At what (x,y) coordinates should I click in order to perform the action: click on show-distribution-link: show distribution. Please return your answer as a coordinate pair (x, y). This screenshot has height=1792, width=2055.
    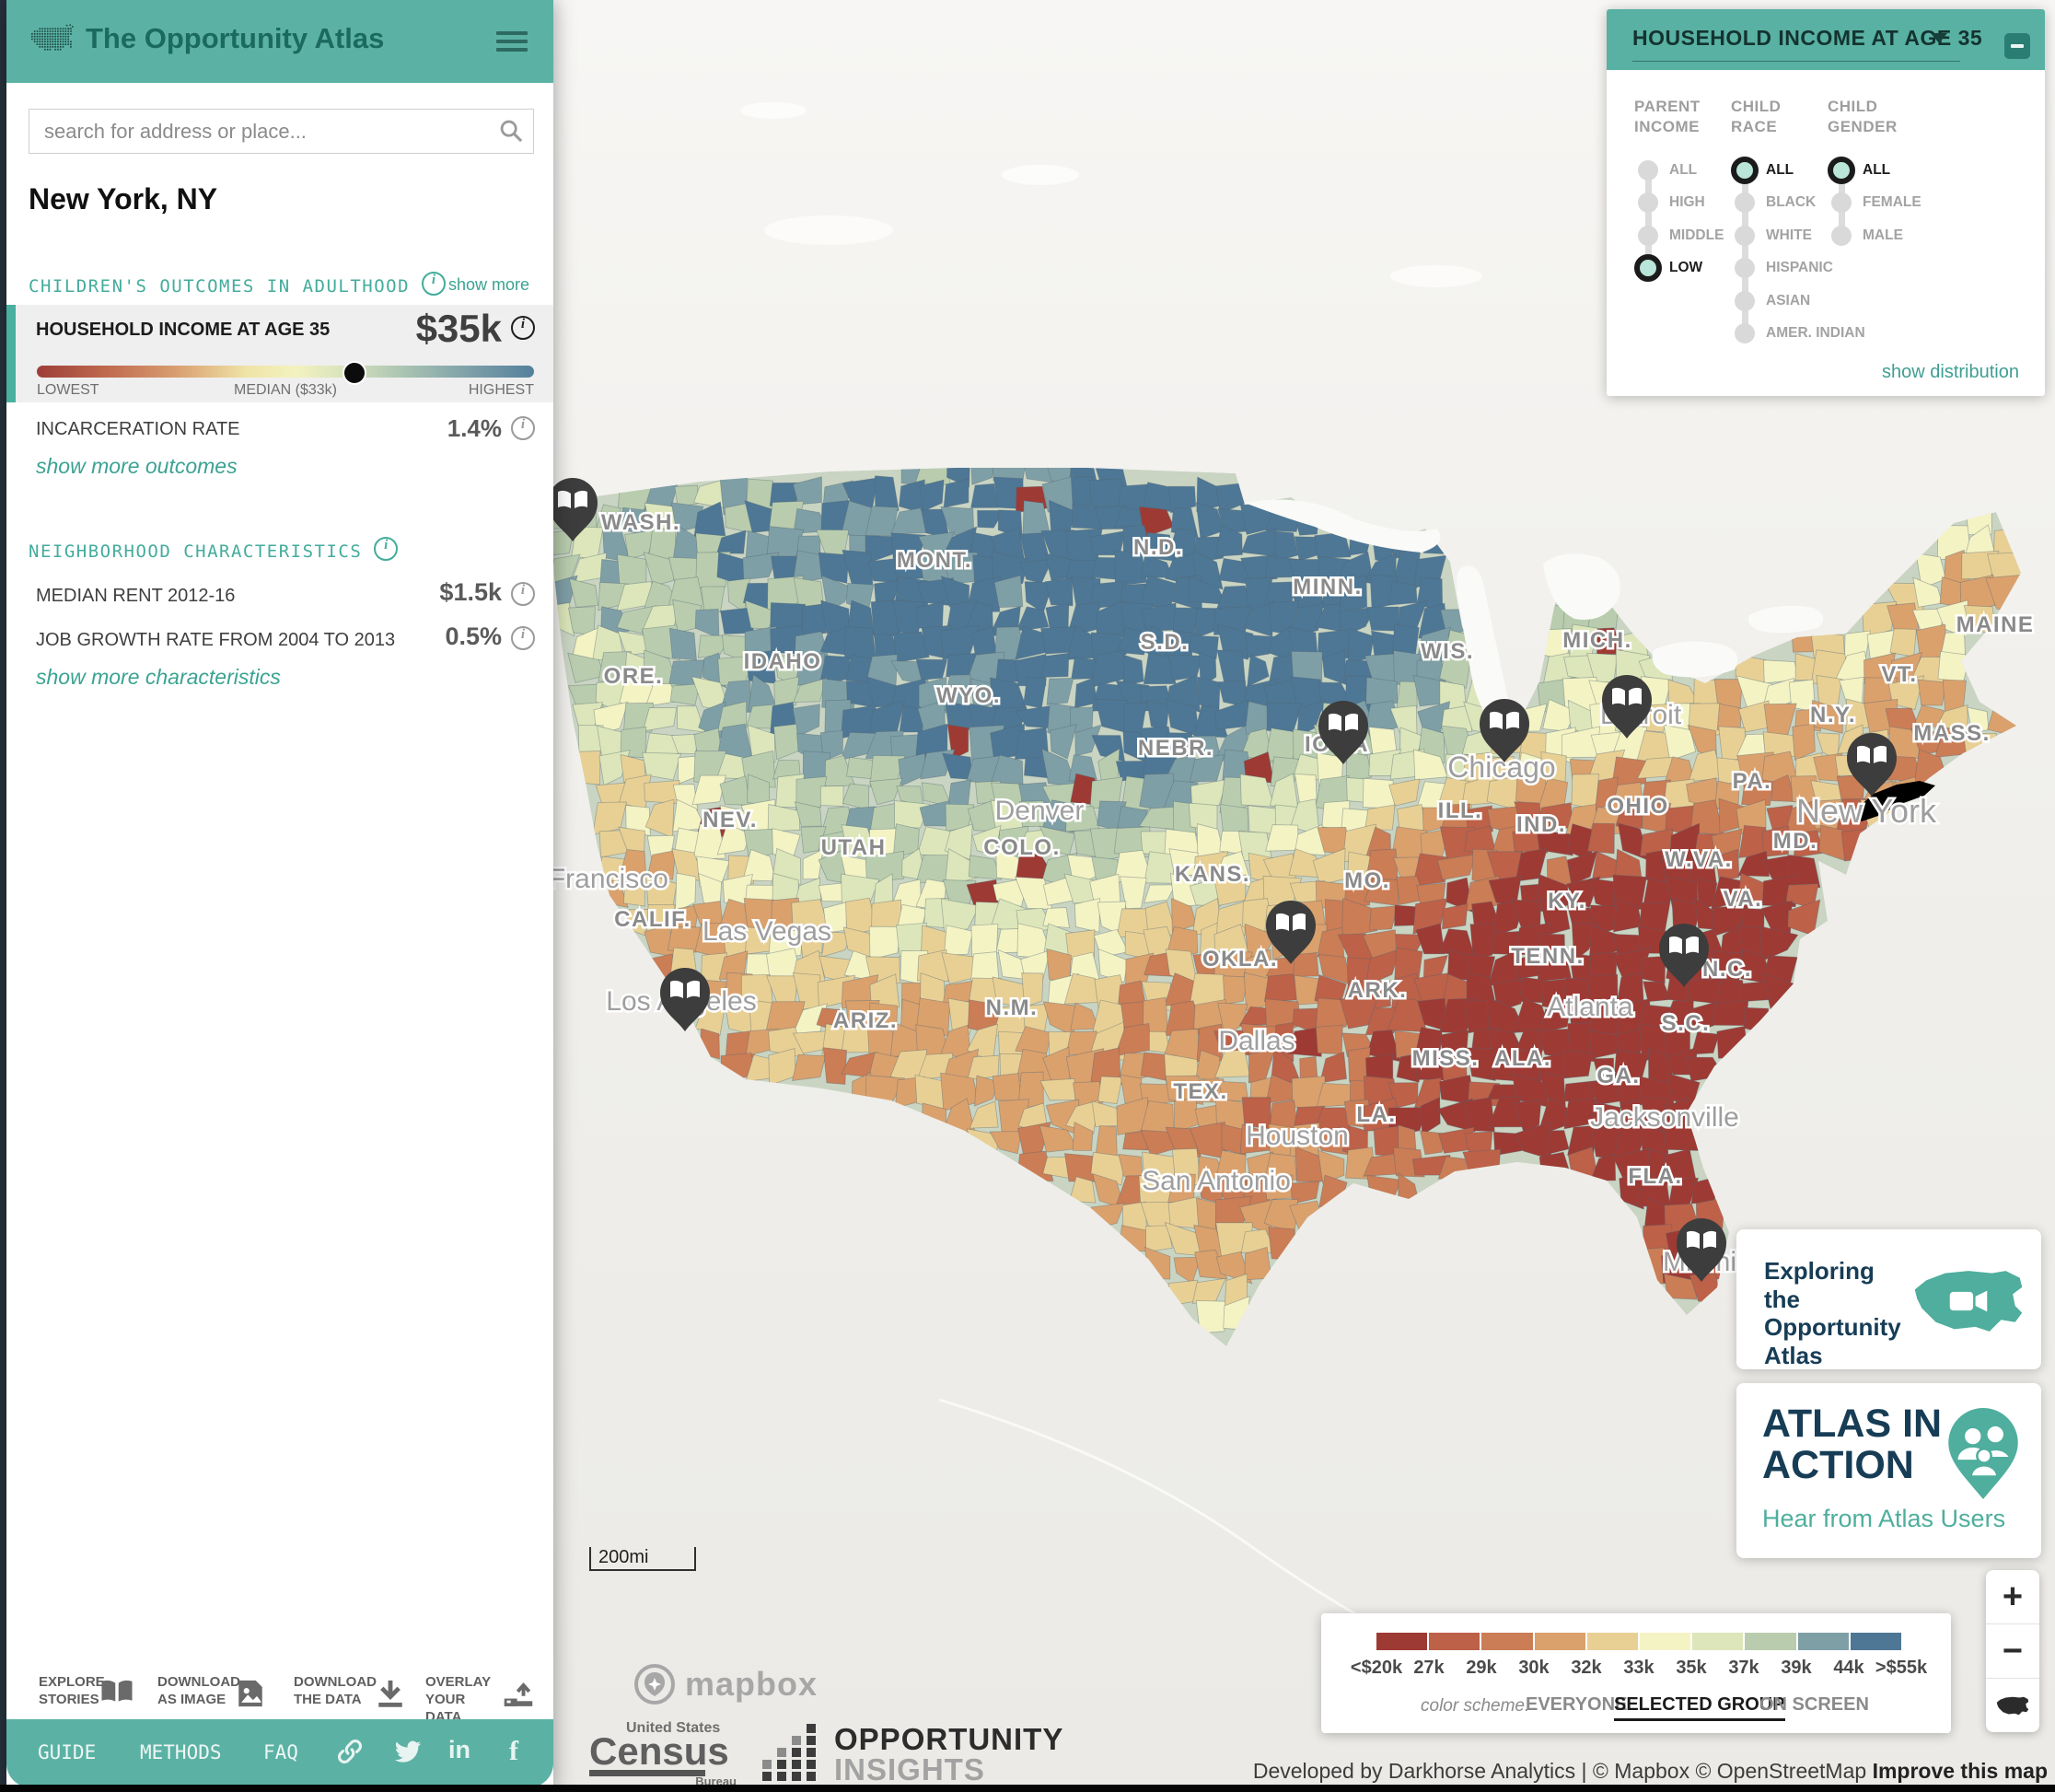
    Looking at the image, I should click on (1950, 372).